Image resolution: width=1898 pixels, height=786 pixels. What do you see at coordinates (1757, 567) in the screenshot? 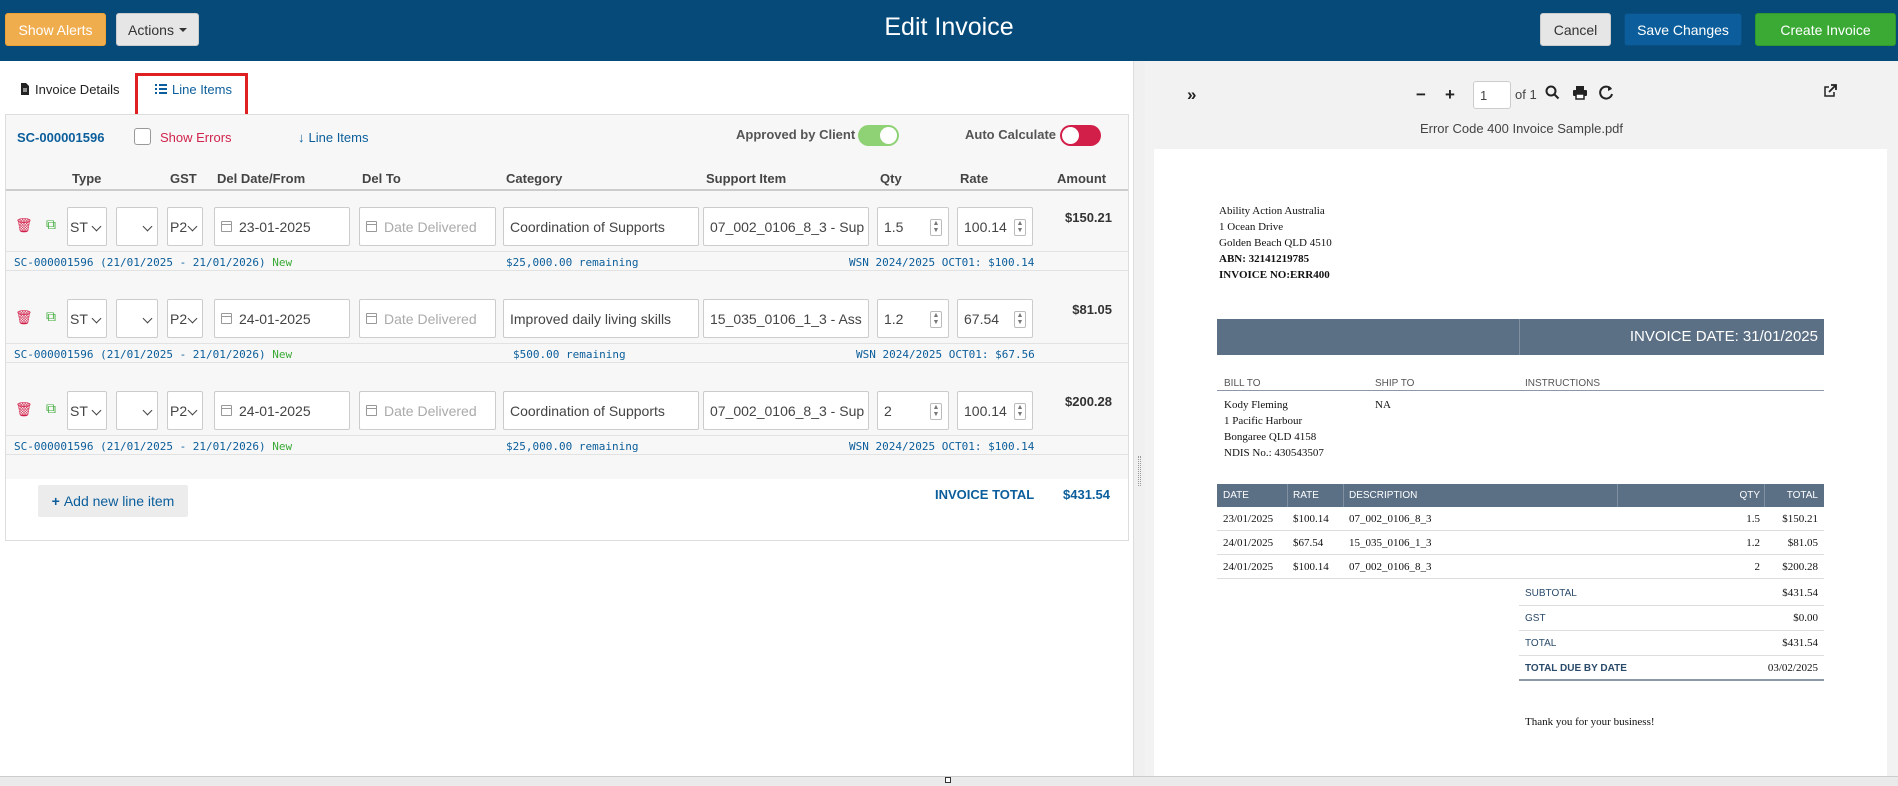
I see `pdf-row-qty: 2` at bounding box center [1757, 567].